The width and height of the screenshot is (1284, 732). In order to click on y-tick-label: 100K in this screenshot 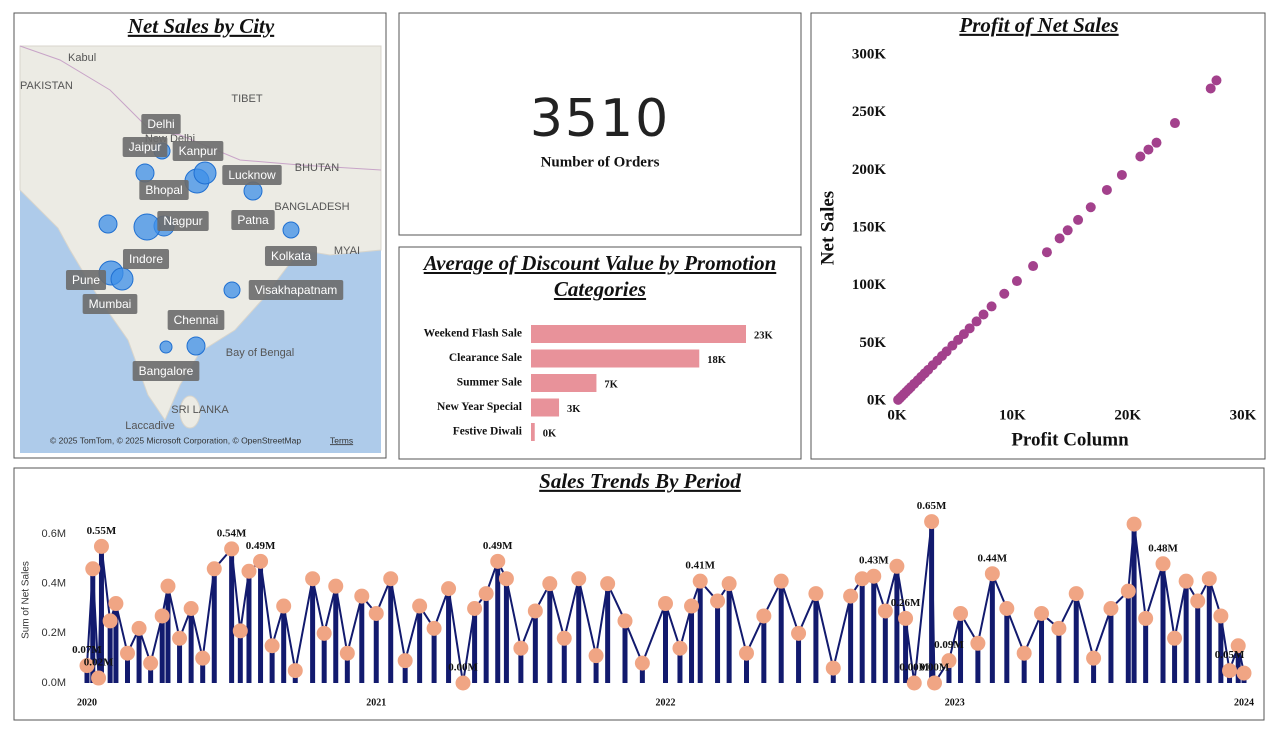, I will do `click(869, 285)`.